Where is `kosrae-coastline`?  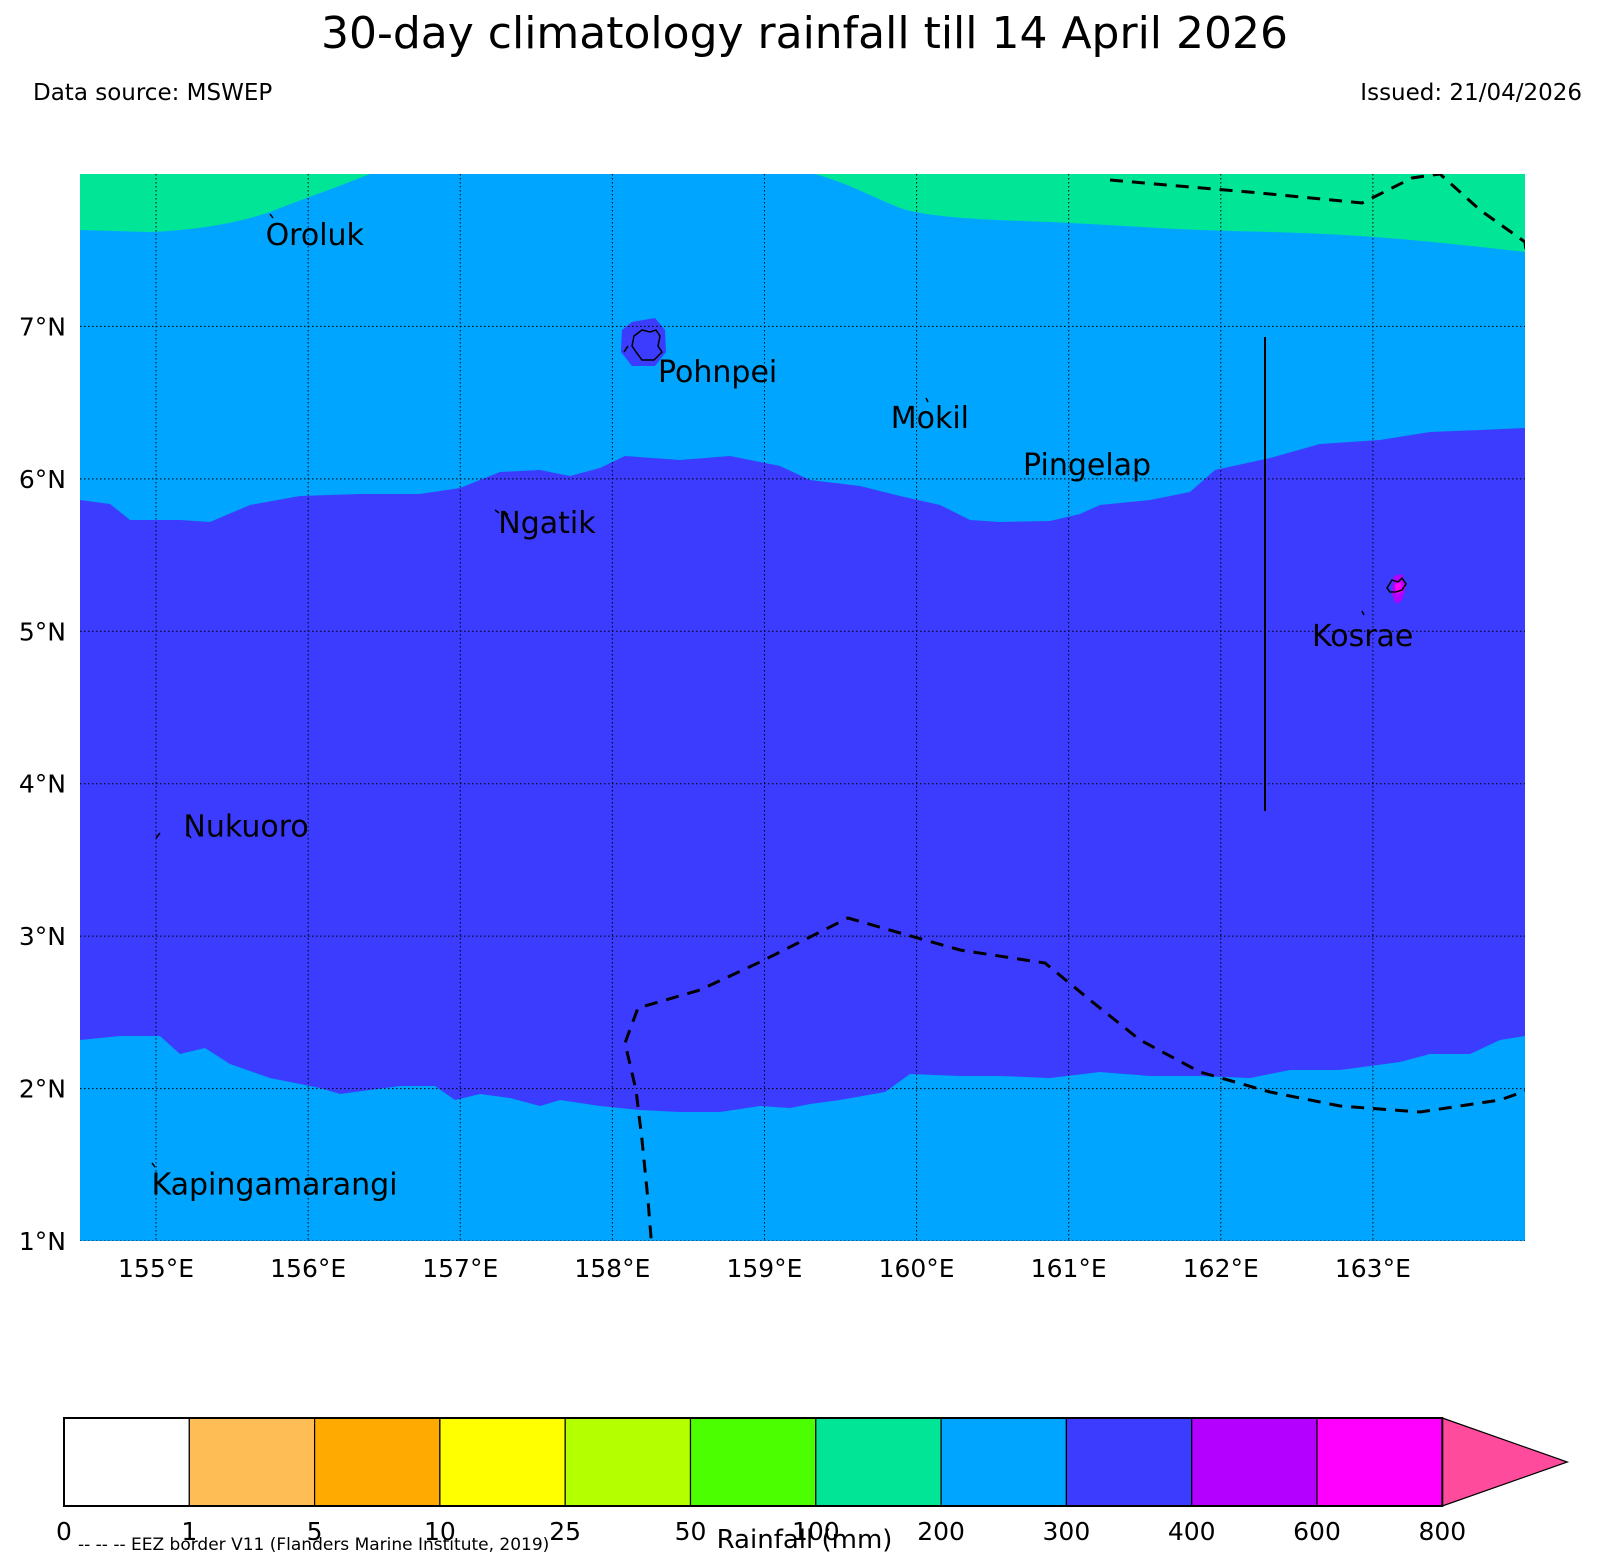 kosrae-coastline is located at coordinates (1396, 584).